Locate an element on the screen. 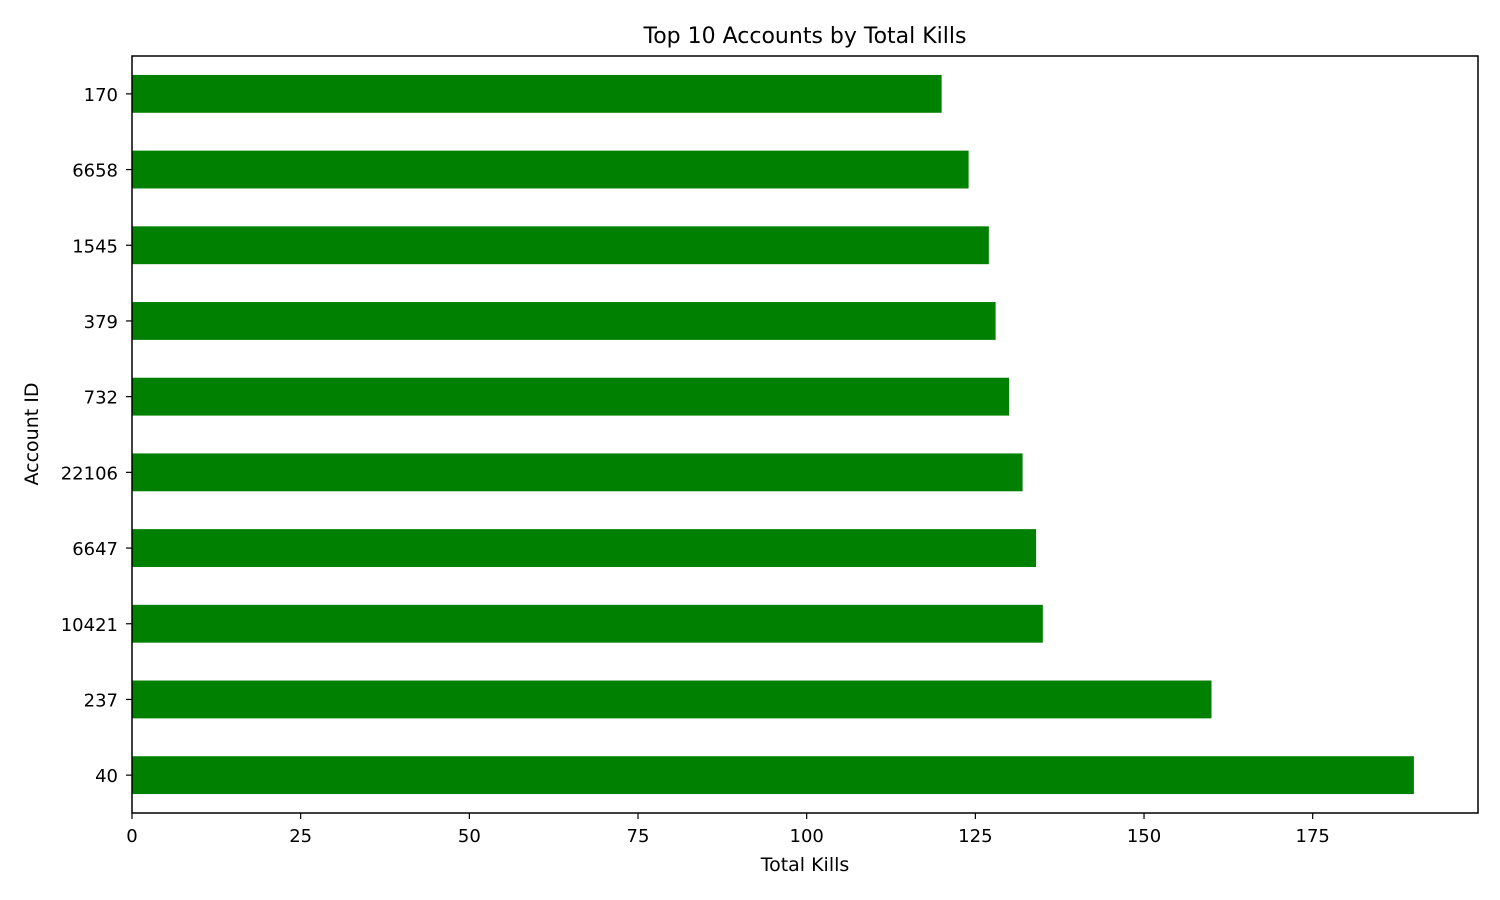 The height and width of the screenshot is (900, 1500). y-tick-label: 732 is located at coordinates (101, 398).